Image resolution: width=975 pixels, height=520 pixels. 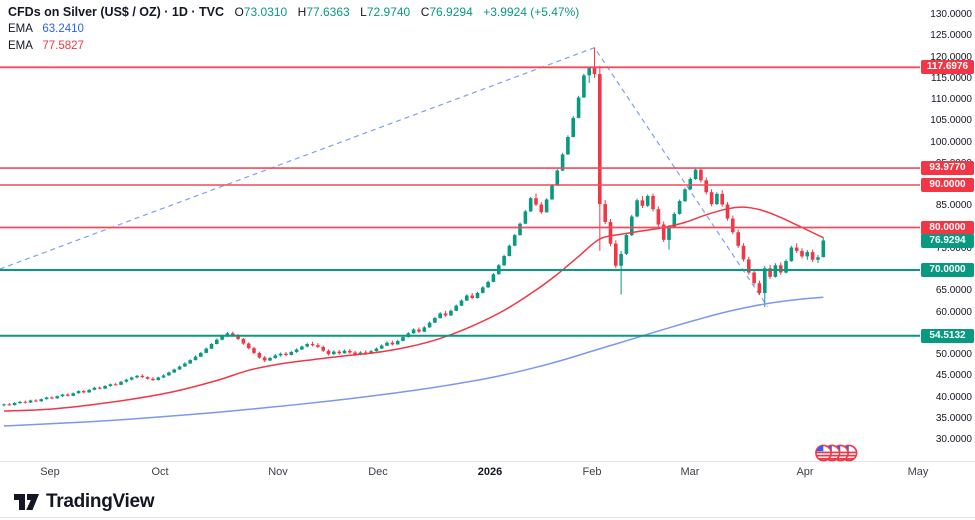 What do you see at coordinates (953, 397) in the screenshot?
I see `price-tick-label: 40.0000` at bounding box center [953, 397].